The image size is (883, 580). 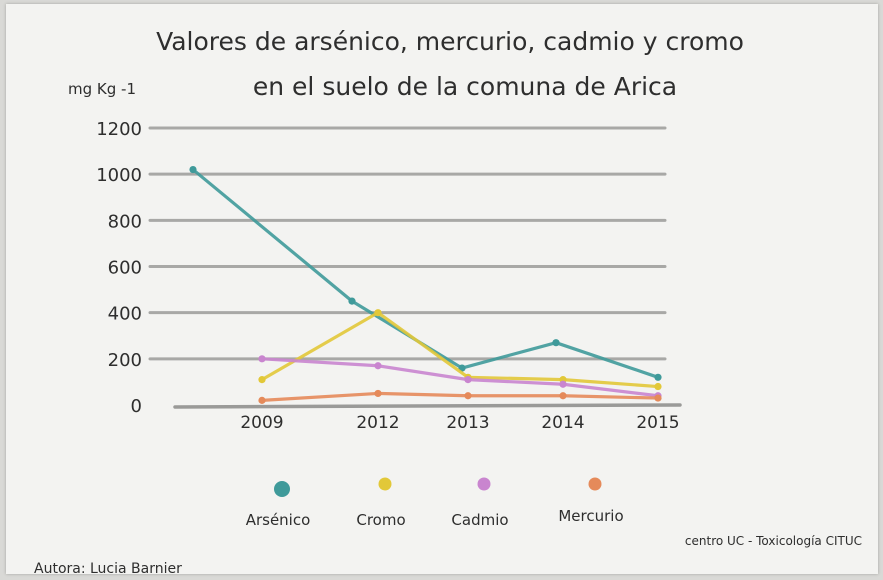 What do you see at coordinates (119, 175) in the screenshot?
I see `y-tick-label: 1000` at bounding box center [119, 175].